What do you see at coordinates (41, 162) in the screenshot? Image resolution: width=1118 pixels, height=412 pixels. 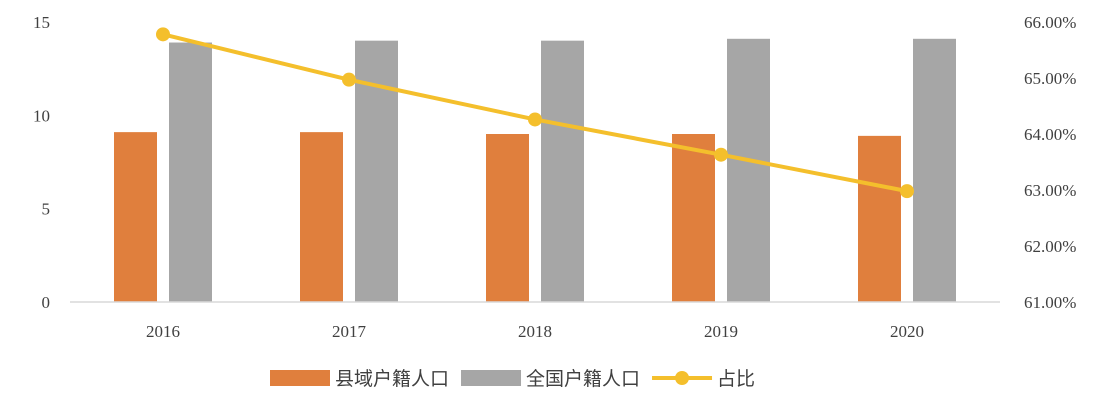 I see `y-axis-left-ticks: 0 5 10 15` at bounding box center [41, 162].